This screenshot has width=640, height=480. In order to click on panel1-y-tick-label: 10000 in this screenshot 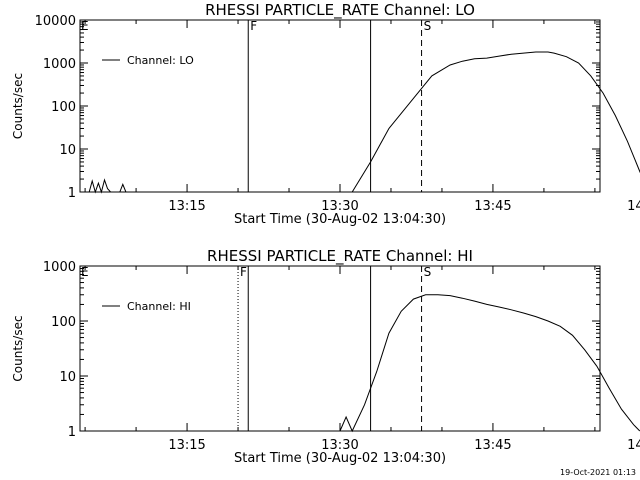, I will do `click(55, 21)`.